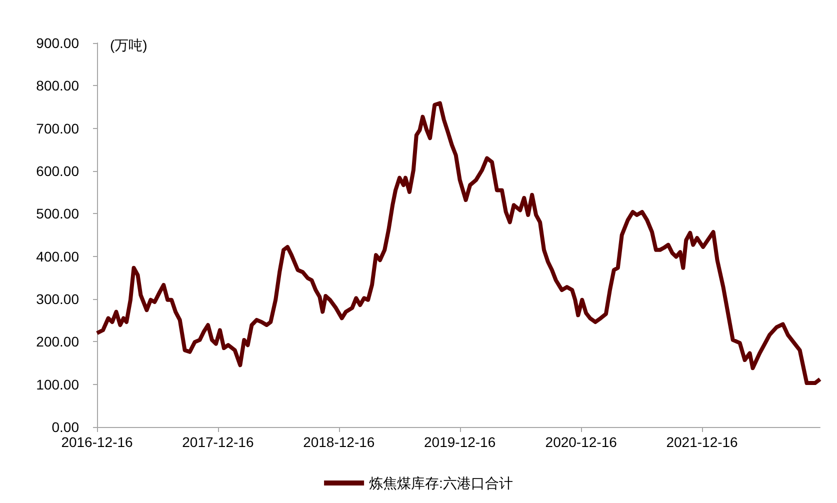 This screenshot has width=837, height=503. Describe the element at coordinates (58, 171) in the screenshot. I see `y-tick-label: 600.00` at that location.